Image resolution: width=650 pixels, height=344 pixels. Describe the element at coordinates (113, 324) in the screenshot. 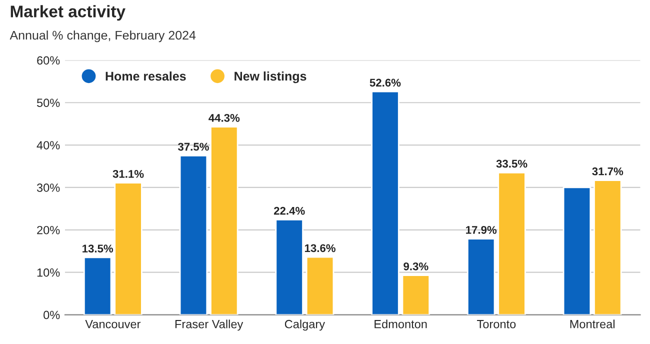

I see `x-tick-label: Vancouver` at that location.